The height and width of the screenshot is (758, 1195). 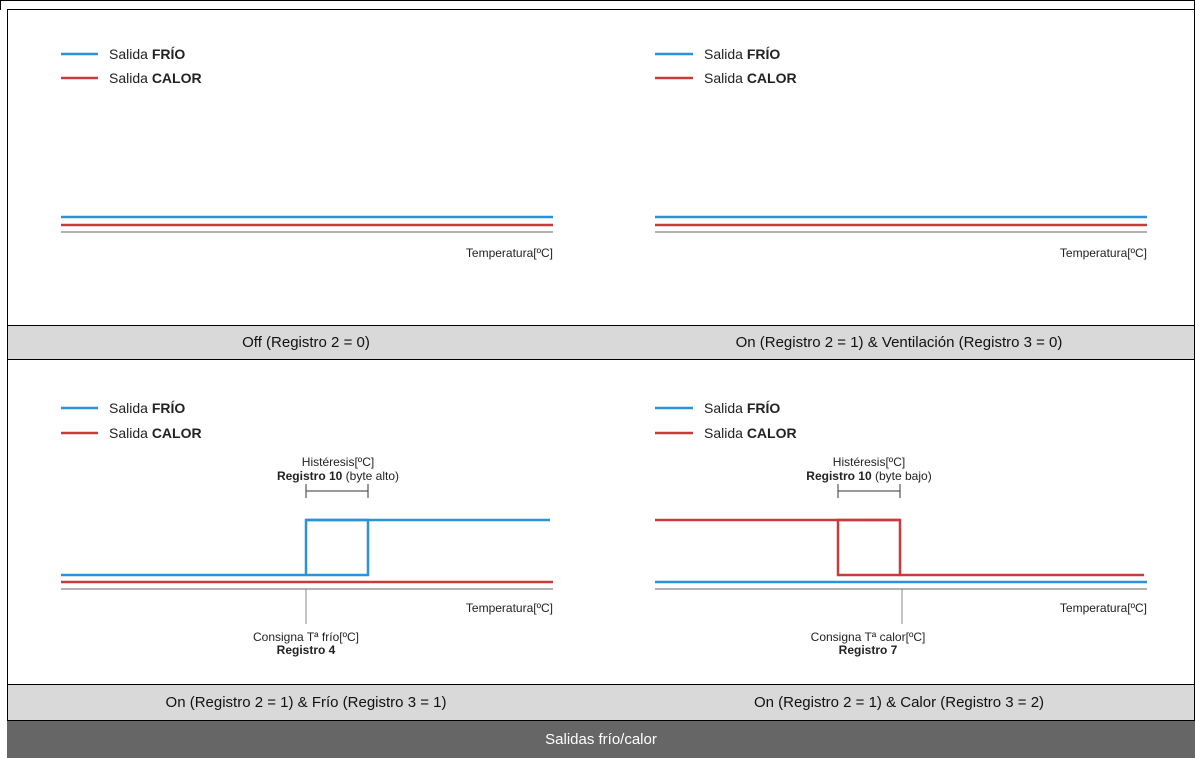 I want to click on cold-output-rising, so click(x=305, y=547).